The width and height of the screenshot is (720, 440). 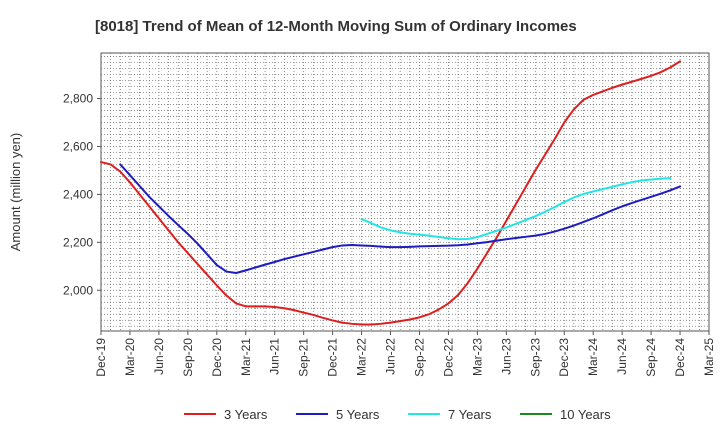 What do you see at coordinates (506, 356) in the screenshot?
I see `x-tick-label: Jun-23` at bounding box center [506, 356].